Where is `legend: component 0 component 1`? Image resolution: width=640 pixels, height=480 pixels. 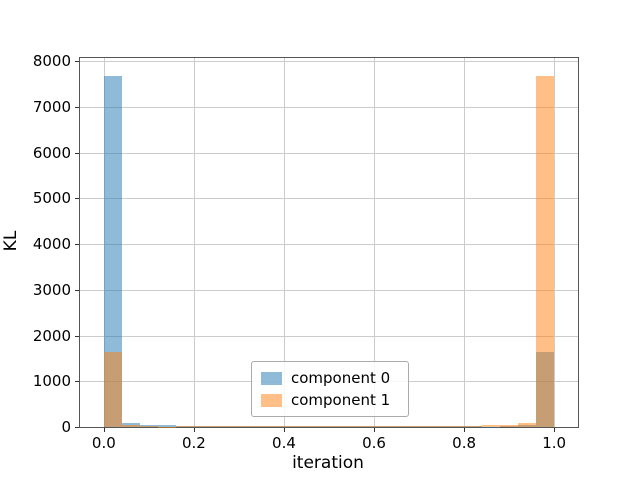
legend: component 0 component 1 is located at coordinates (330, 389).